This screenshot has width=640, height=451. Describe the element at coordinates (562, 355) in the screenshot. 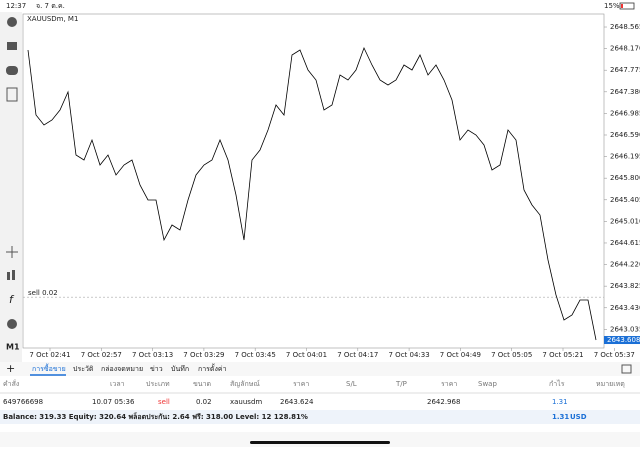

I see `x-tick-label: 7 Oct 05:21` at that location.